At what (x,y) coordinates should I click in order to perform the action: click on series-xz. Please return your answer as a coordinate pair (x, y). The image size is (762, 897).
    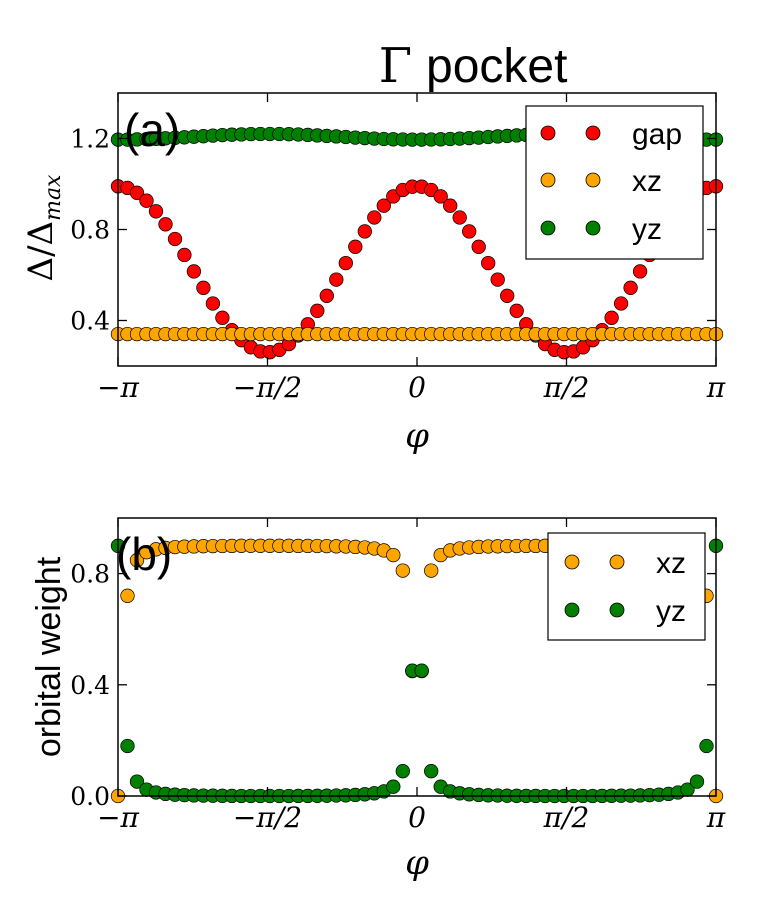
    Looking at the image, I should click on (417, 334).